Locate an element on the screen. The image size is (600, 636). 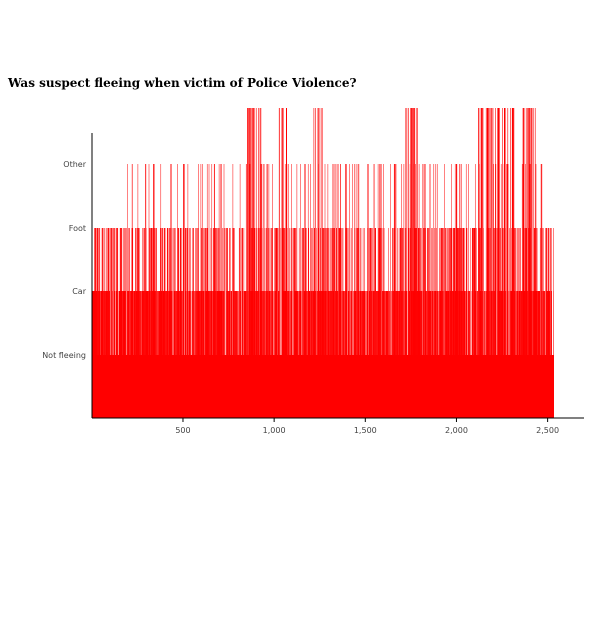
y-tick-label: Car is located at coordinates (79, 291).